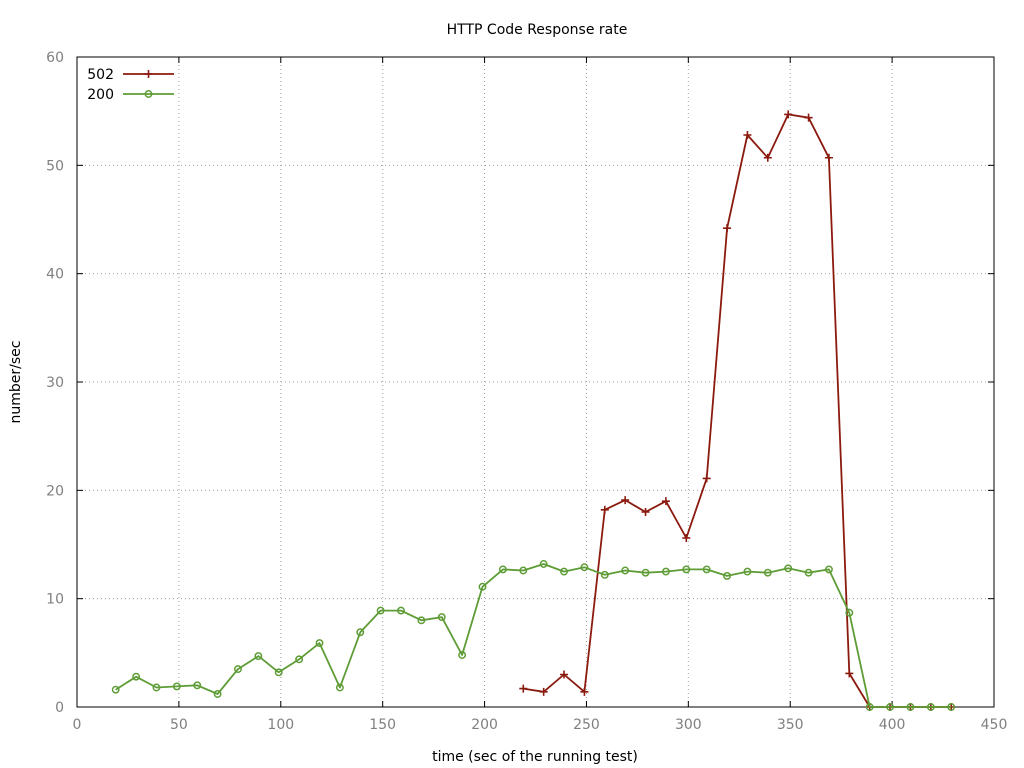 This screenshot has height=768, width=1024. Describe the element at coordinates (16, 382) in the screenshot. I see `y-axis-label: number/sec` at that location.